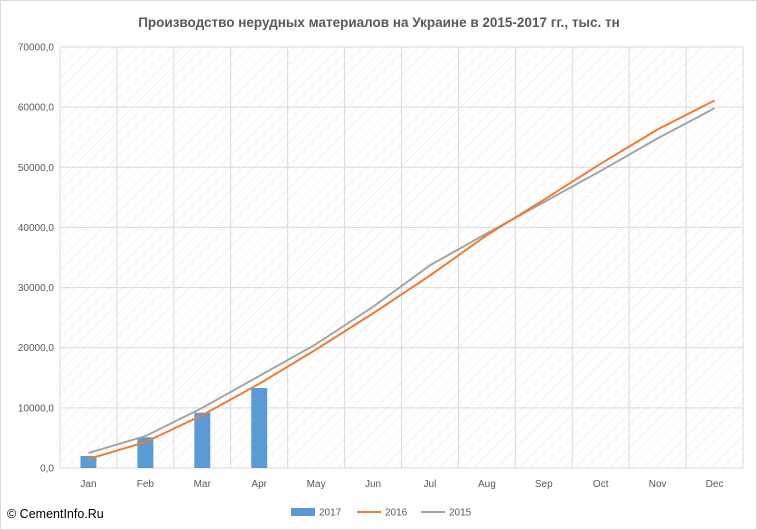 The image size is (757, 530). What do you see at coordinates (396, 513) in the screenshot?
I see `legend-label-2016: 2016` at bounding box center [396, 513].